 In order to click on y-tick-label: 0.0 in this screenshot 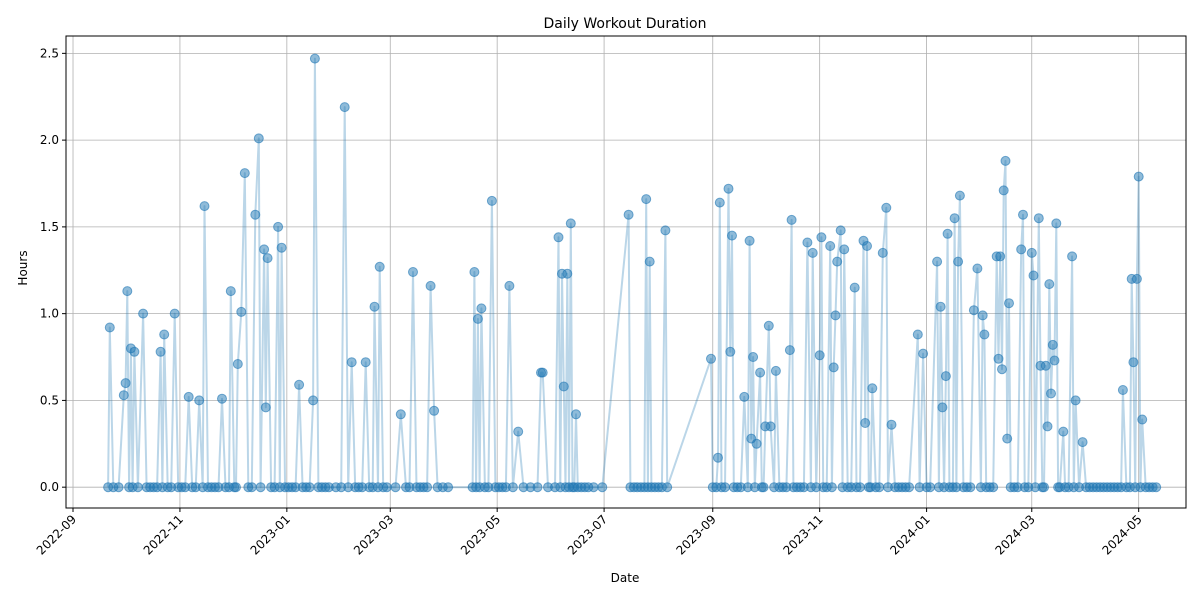, I will do `click(49, 487)`.